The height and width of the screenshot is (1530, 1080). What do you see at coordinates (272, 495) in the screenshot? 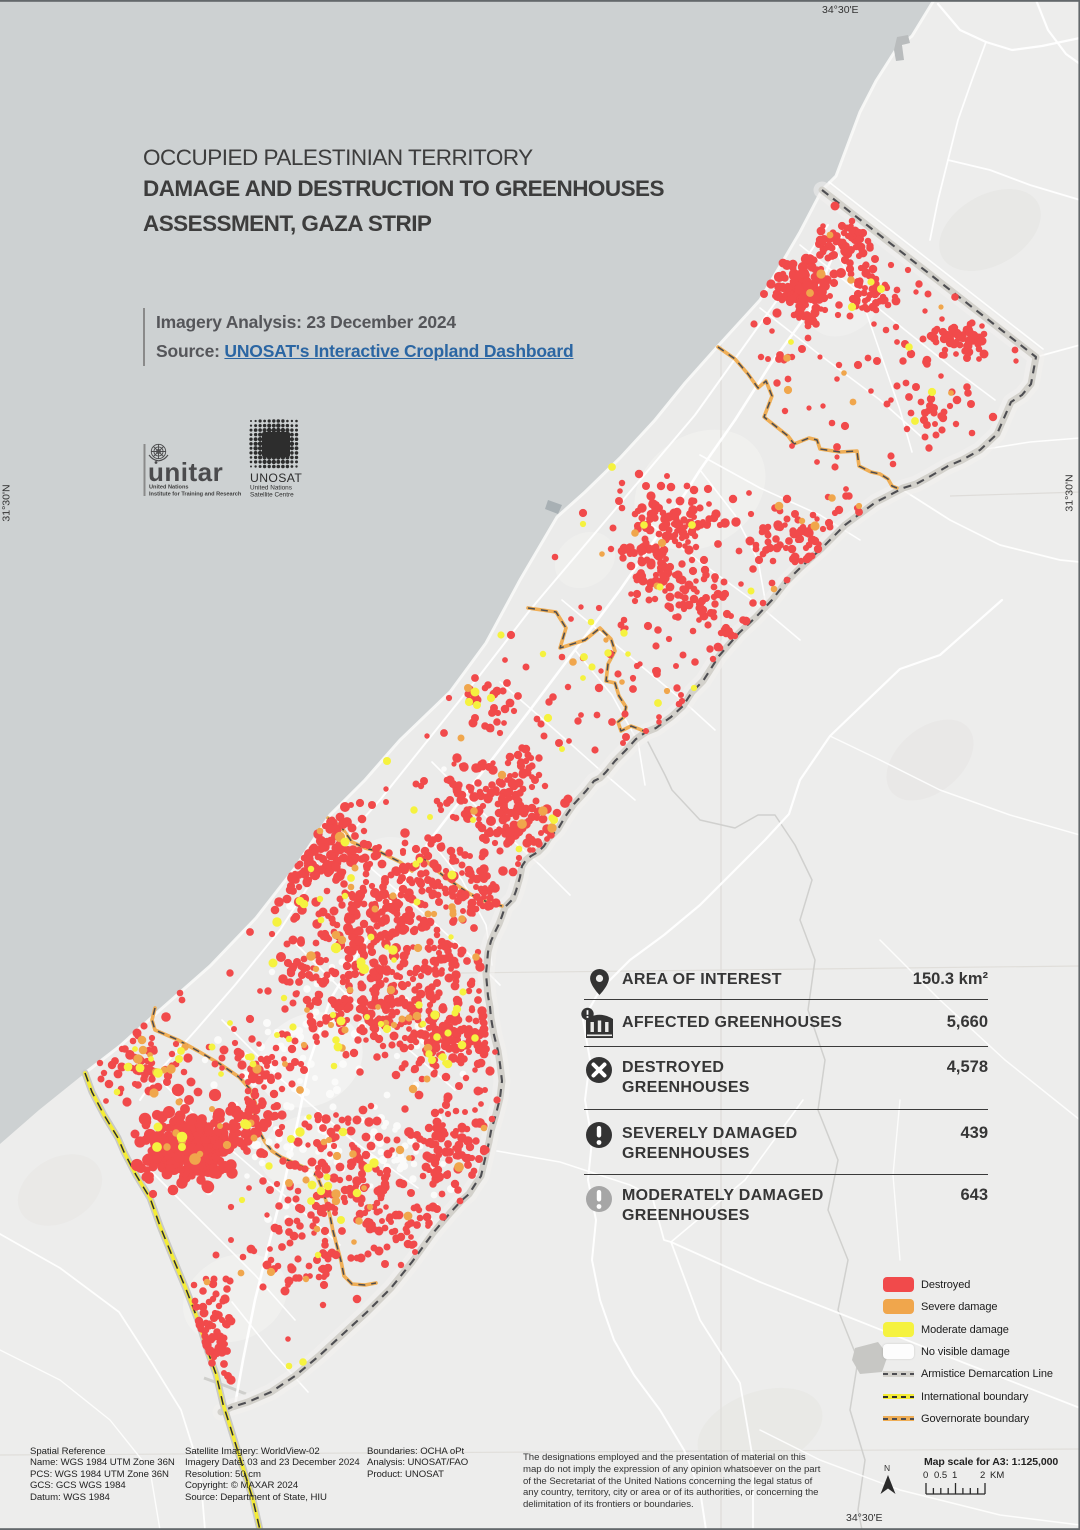
I see `svg-text: Satellite Centre` at bounding box center [272, 495].